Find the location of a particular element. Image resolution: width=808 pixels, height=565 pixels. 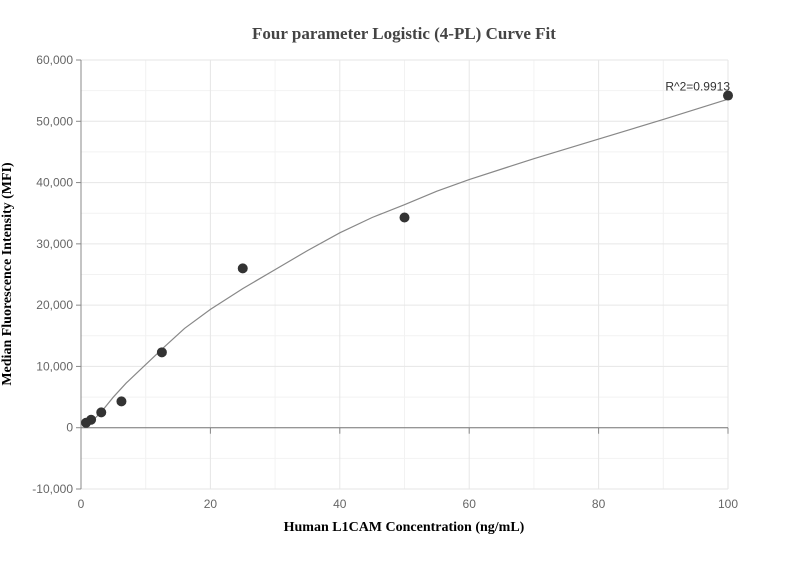

x-tick-label: 40 is located at coordinates (340, 504).